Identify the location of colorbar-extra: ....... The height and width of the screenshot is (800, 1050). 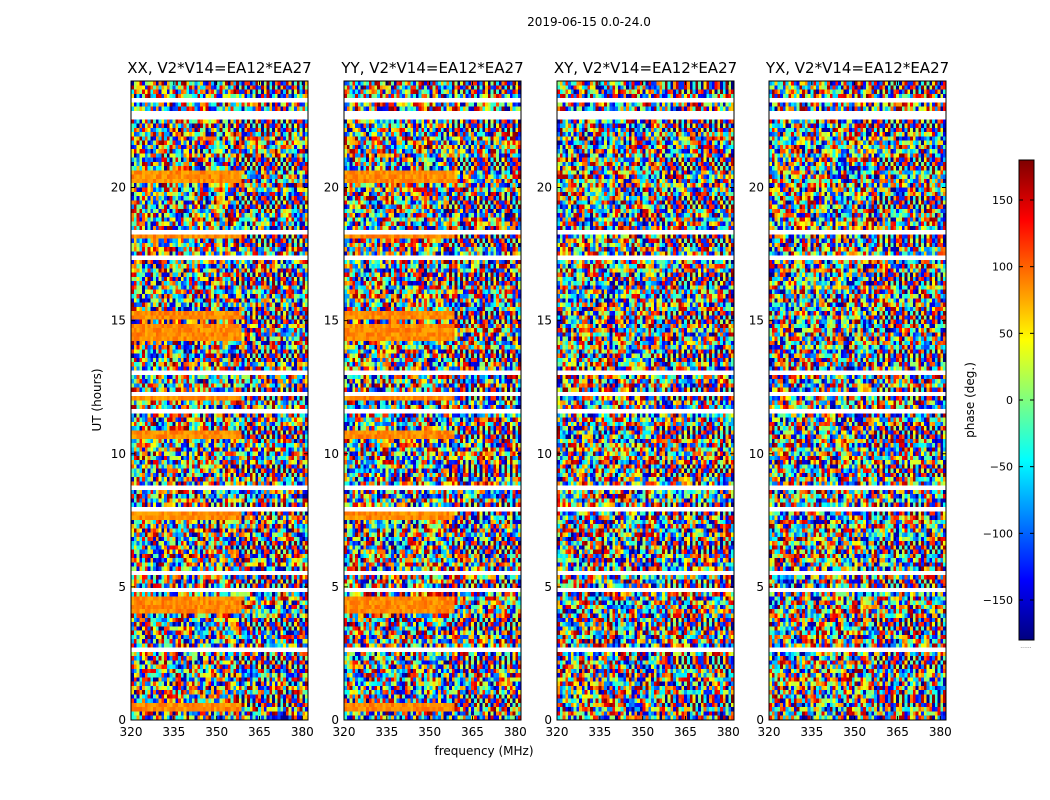
(1026, 646).